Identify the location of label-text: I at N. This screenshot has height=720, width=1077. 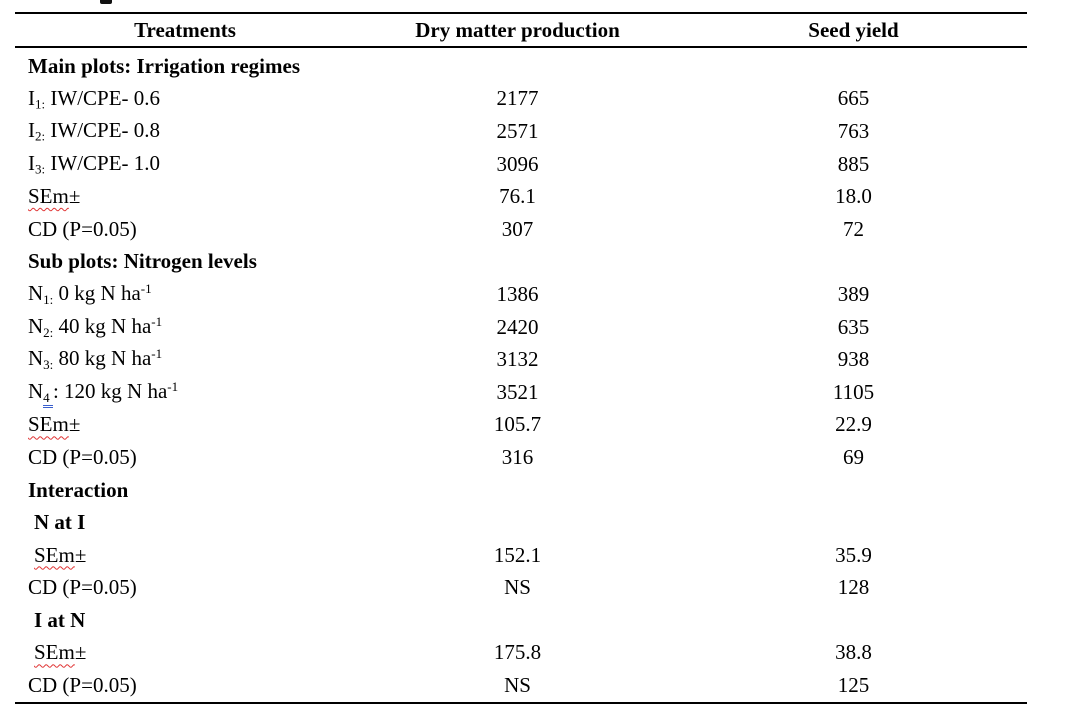
(60, 619).